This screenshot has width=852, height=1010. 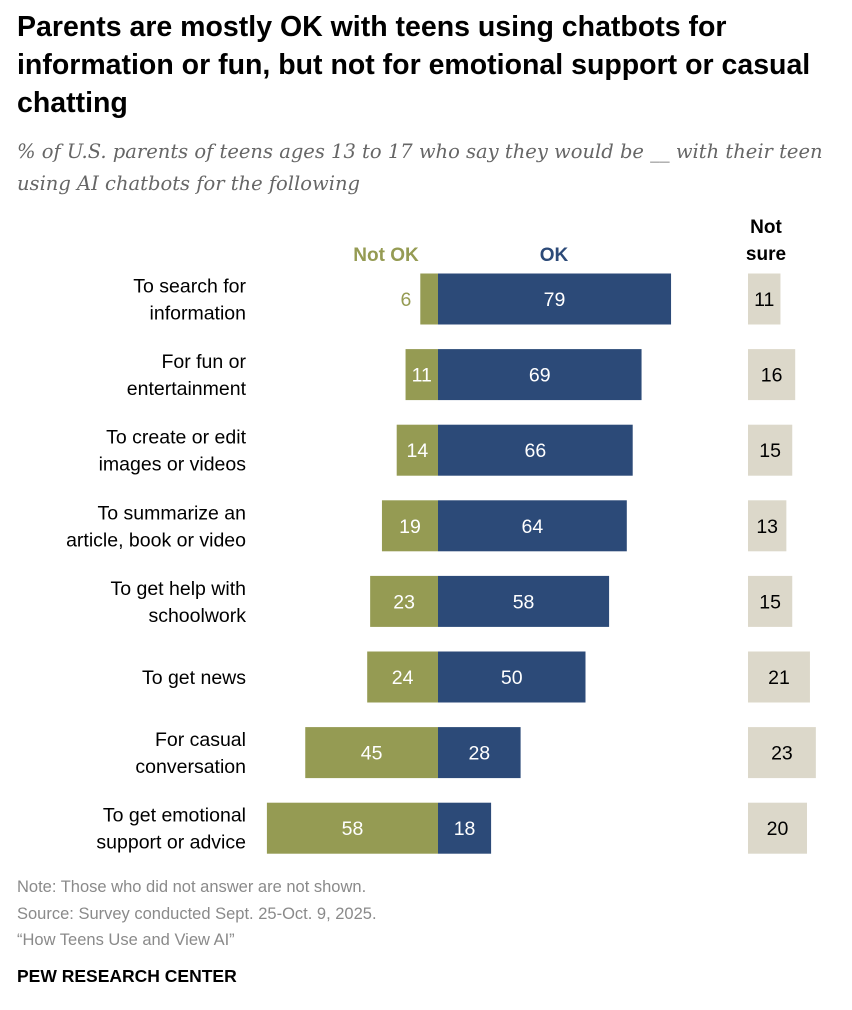 What do you see at coordinates (197, 616) in the screenshot?
I see `category-label: schoolwork` at bounding box center [197, 616].